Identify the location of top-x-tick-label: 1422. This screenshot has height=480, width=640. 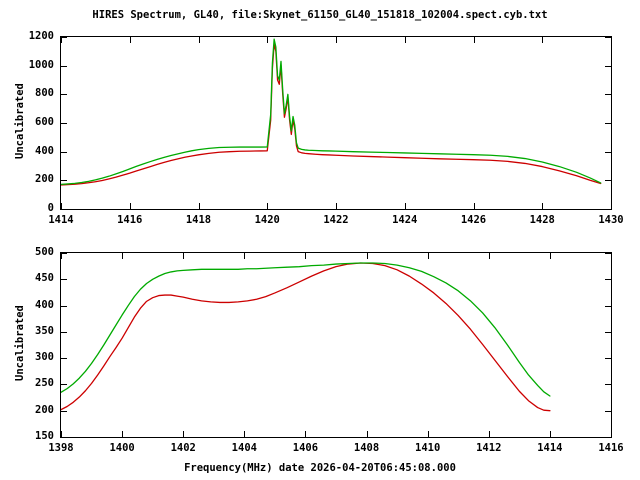
(336, 220).